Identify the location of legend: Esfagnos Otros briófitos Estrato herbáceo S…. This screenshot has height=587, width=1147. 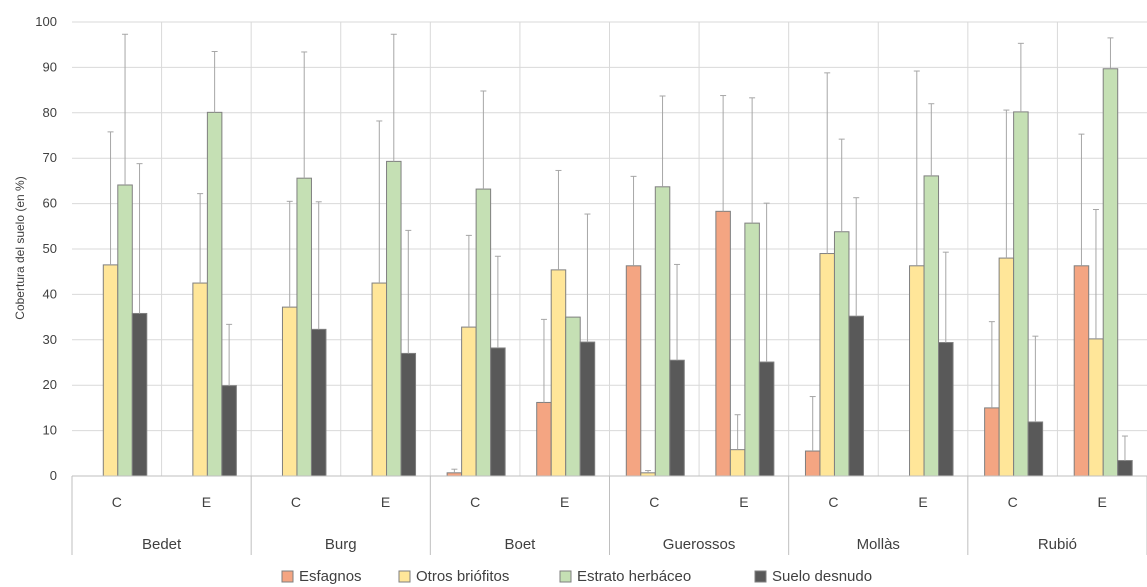
(576, 576).